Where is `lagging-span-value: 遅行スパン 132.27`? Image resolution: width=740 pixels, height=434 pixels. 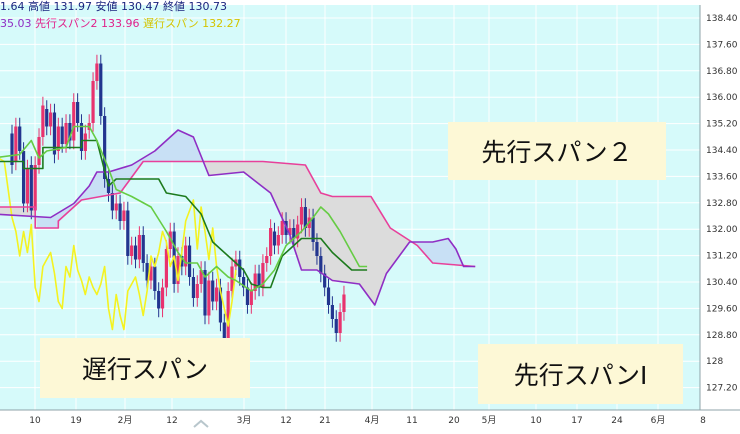
lagging-span-value: 遅行スパン 132.27 is located at coordinates (192, 23).